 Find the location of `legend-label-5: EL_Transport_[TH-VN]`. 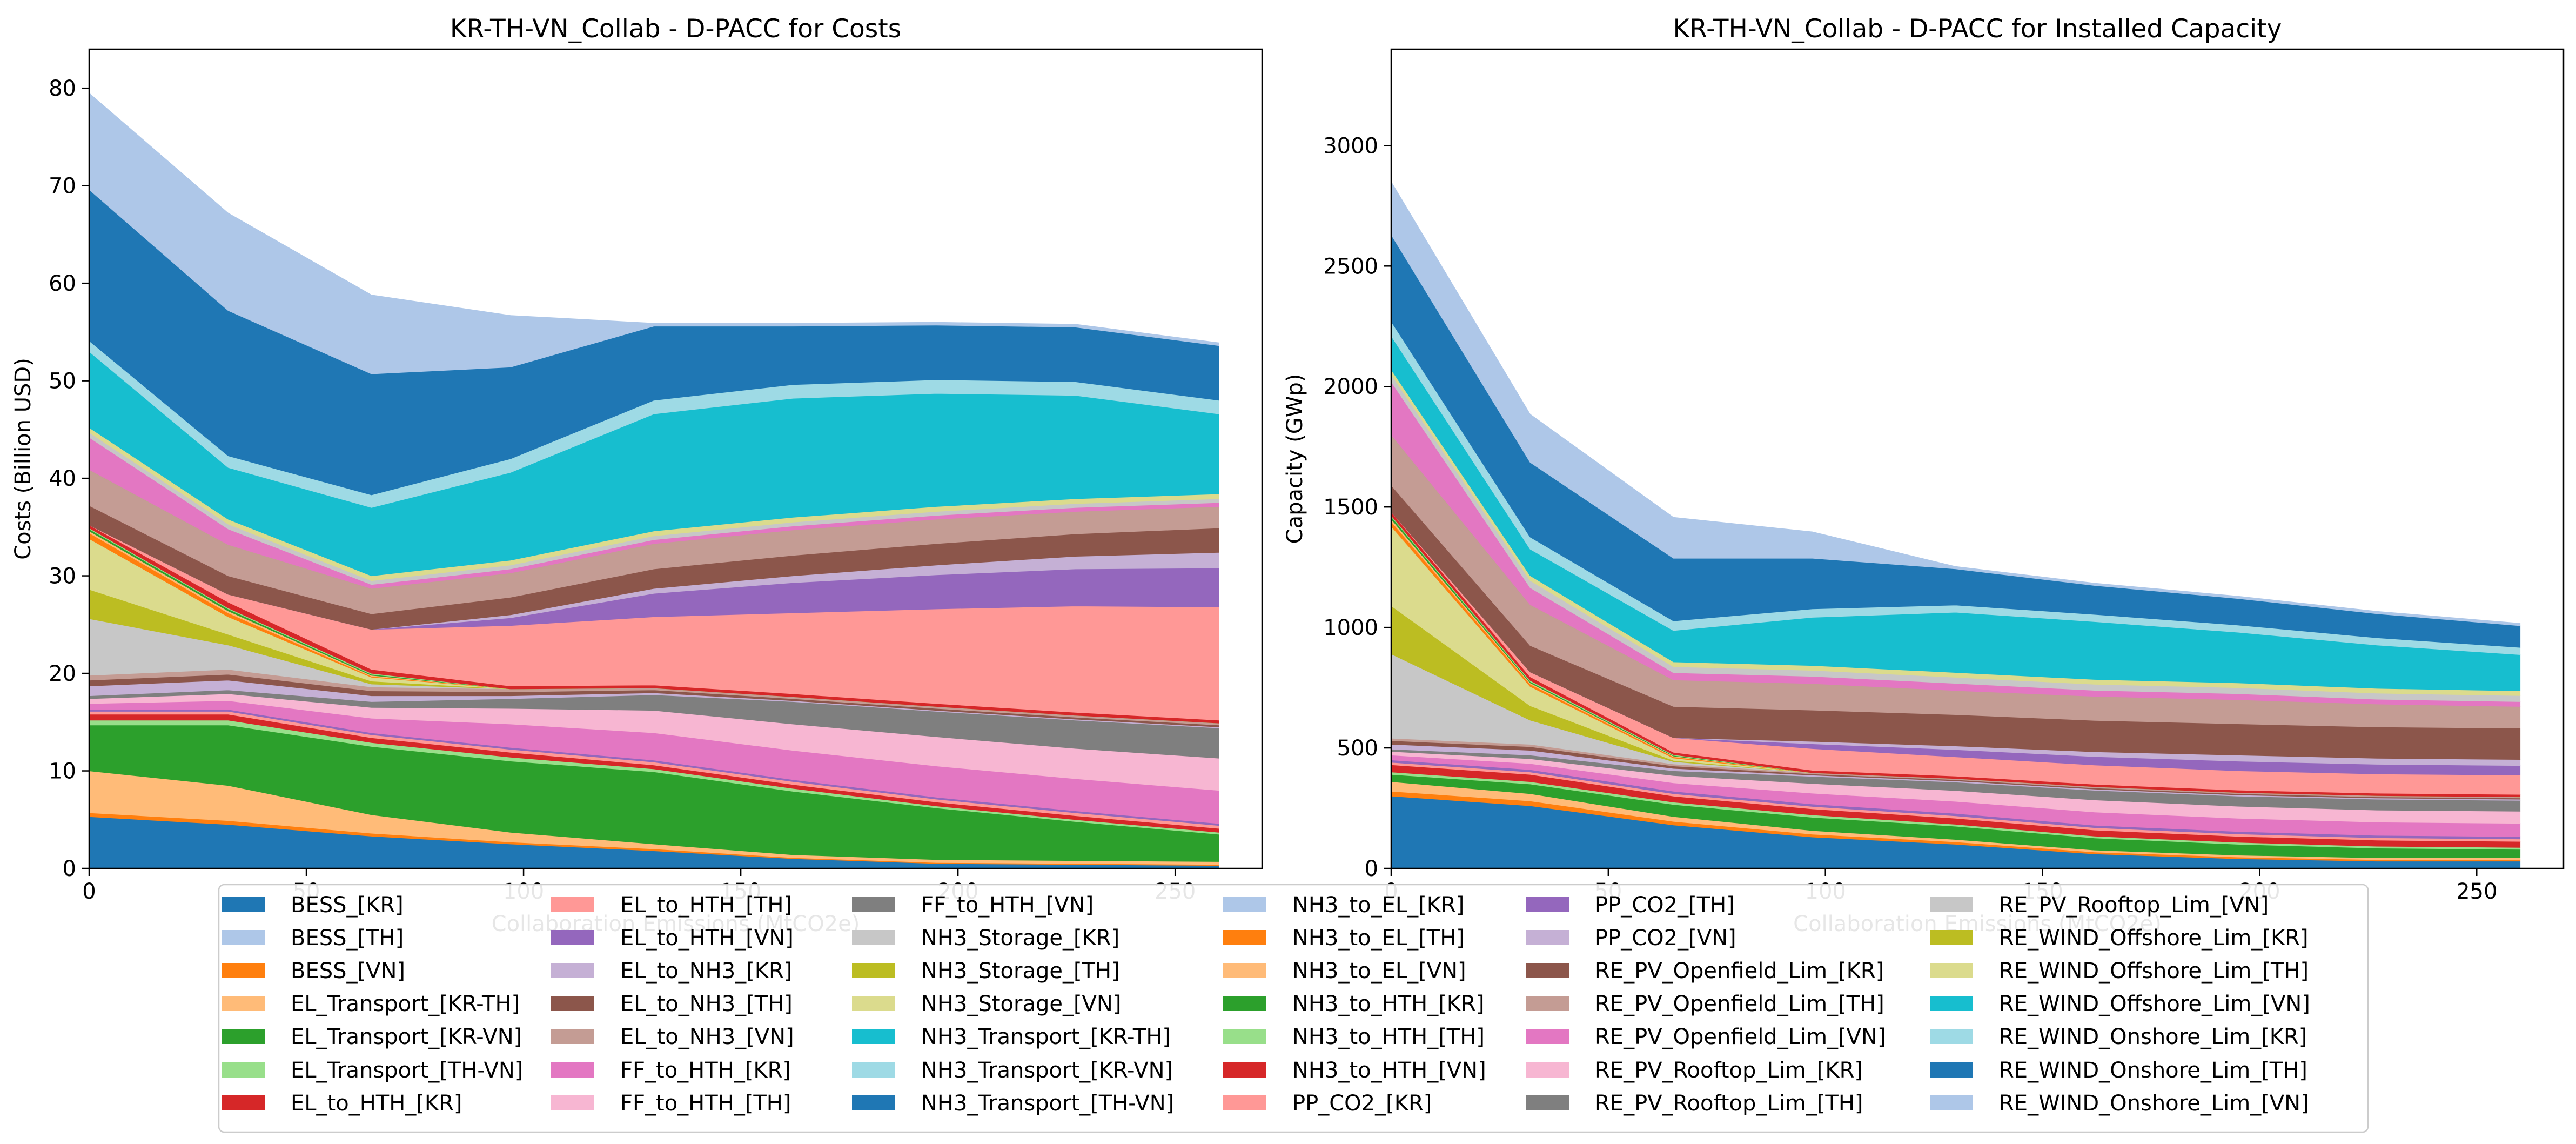

legend-label-5: EL_Transport_[TH-VN] is located at coordinates (407, 1071).